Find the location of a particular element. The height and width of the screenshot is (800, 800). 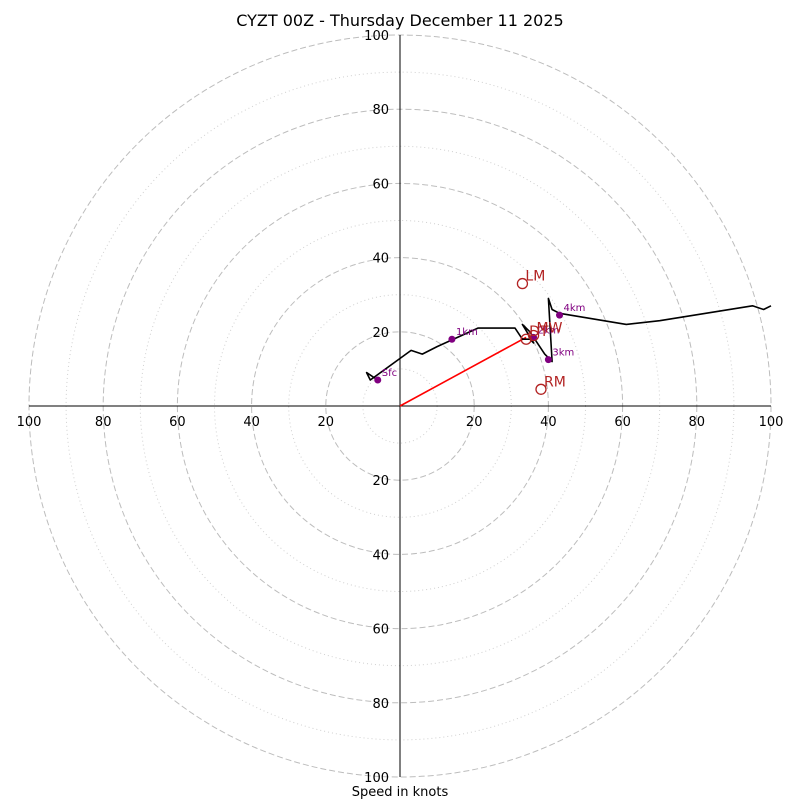

height-marker-label: Sfc is located at coordinates (389, 373).